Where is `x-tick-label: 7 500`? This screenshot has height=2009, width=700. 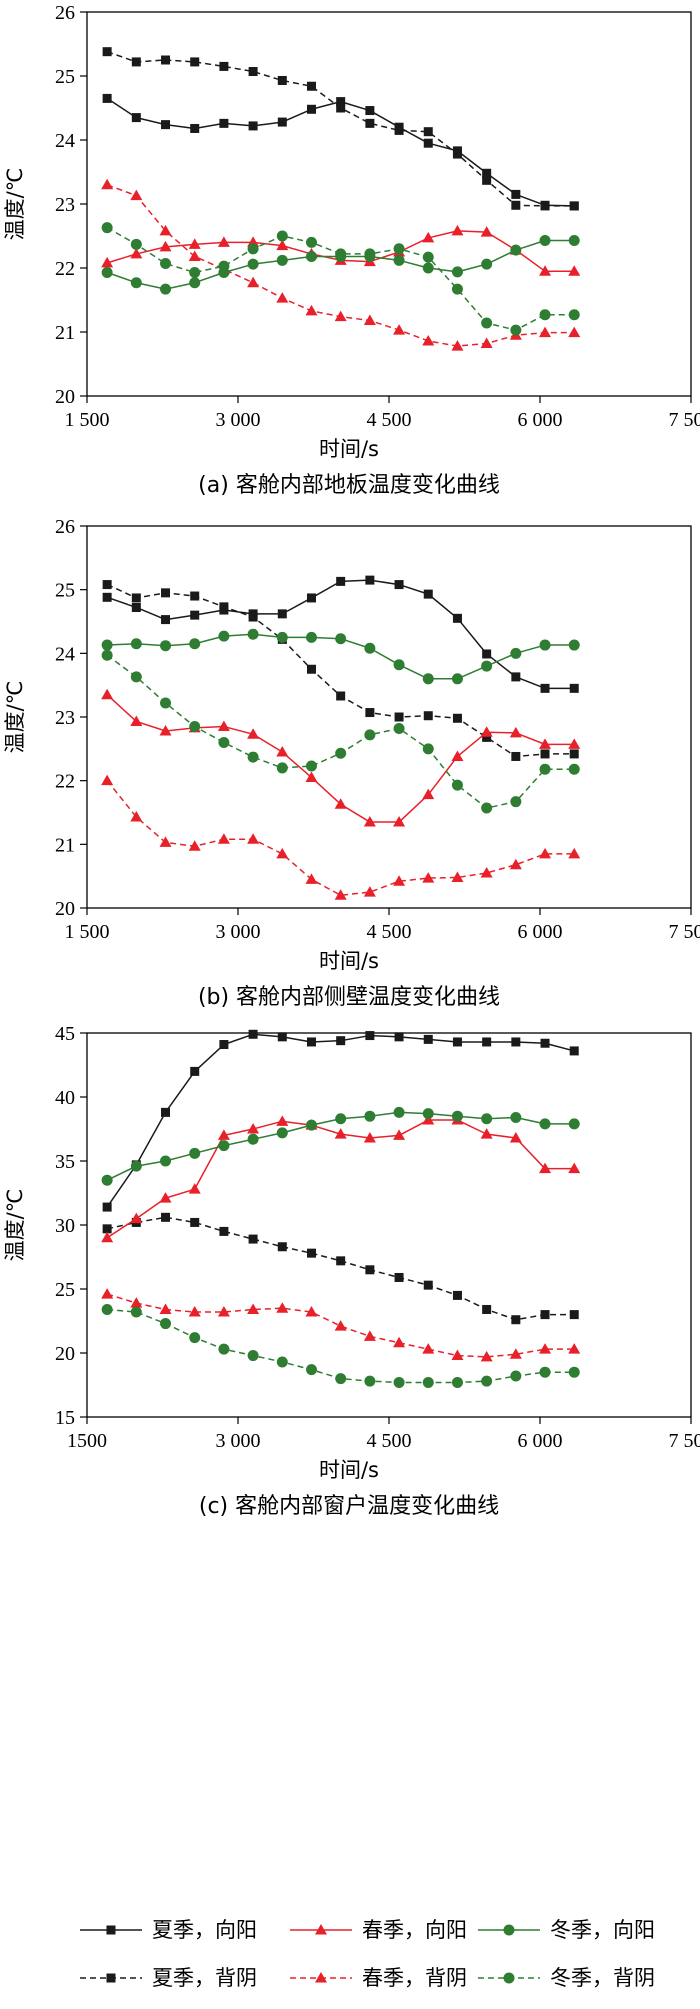
x-tick-label: 7 500 is located at coordinates (684, 932).